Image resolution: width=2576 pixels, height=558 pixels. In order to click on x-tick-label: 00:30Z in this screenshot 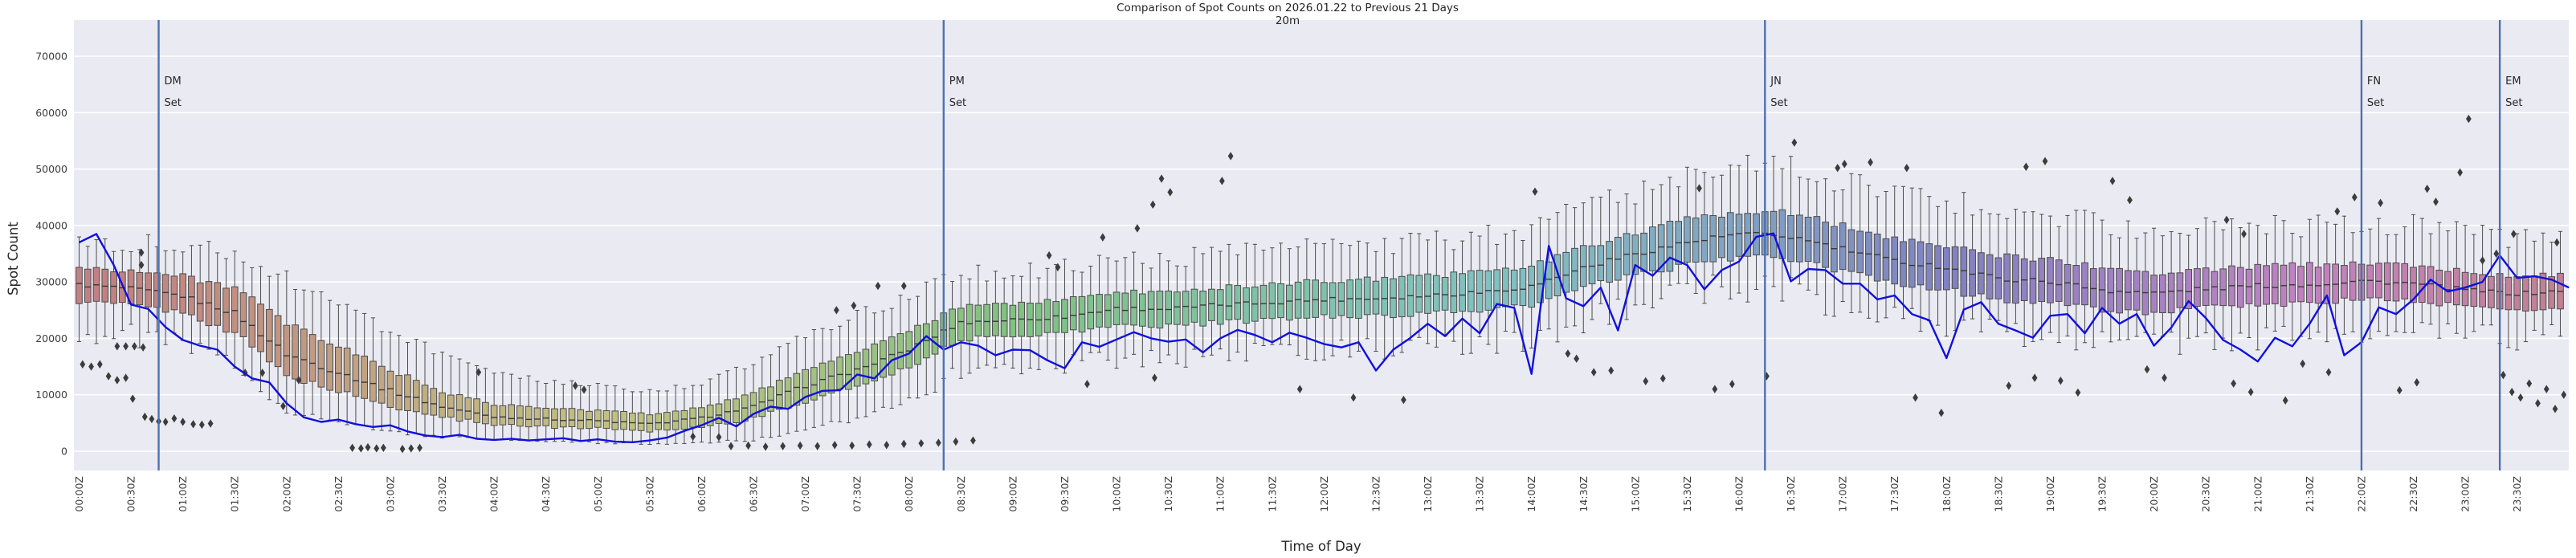, I will do `click(131, 494)`.